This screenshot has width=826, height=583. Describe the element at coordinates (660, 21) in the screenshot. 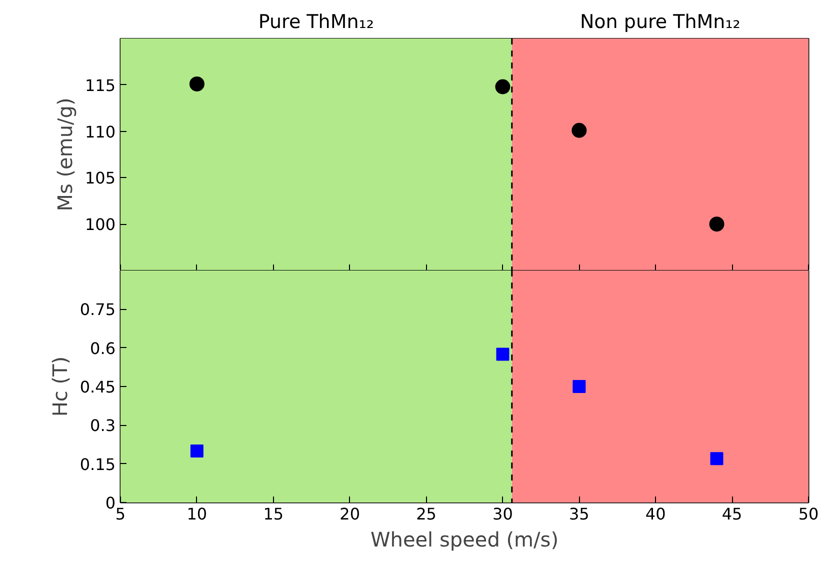

I see `band-label: Non pure ThMn₁₂` at that location.